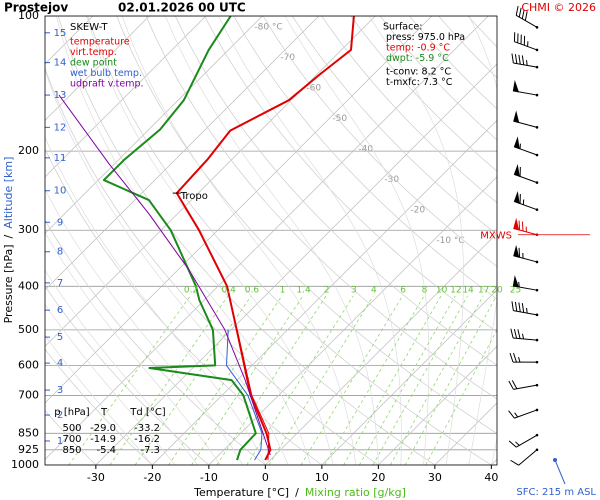  What do you see at coordinates (8, 193) in the screenshot?
I see `y-label-2: Altitude [km]` at bounding box center [8, 193].